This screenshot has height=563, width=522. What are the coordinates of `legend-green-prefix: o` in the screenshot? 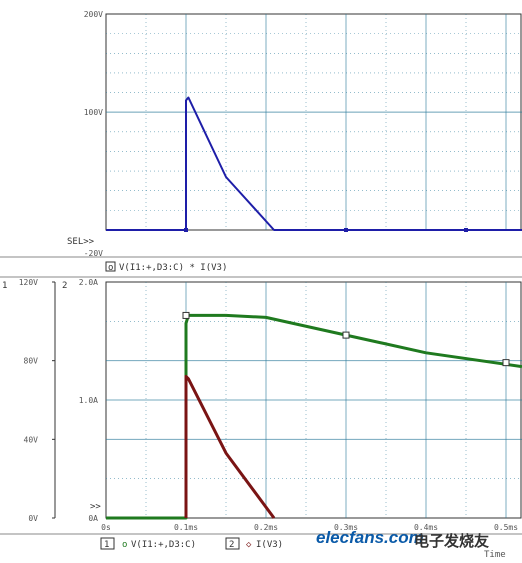 It's located at (124, 545).